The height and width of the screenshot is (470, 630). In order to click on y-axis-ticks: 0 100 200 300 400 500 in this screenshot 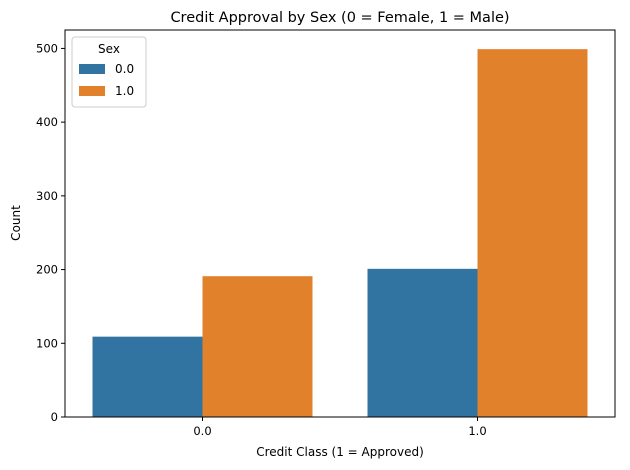, I will do `click(50, 232)`.